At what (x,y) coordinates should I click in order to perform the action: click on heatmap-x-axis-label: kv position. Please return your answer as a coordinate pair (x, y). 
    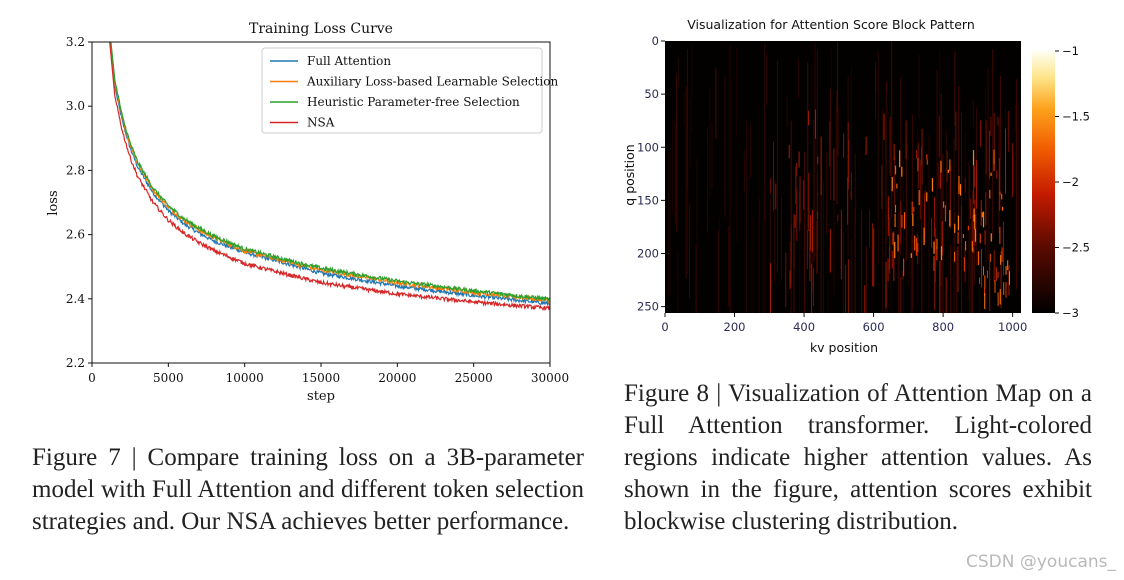
    Looking at the image, I should click on (844, 347).